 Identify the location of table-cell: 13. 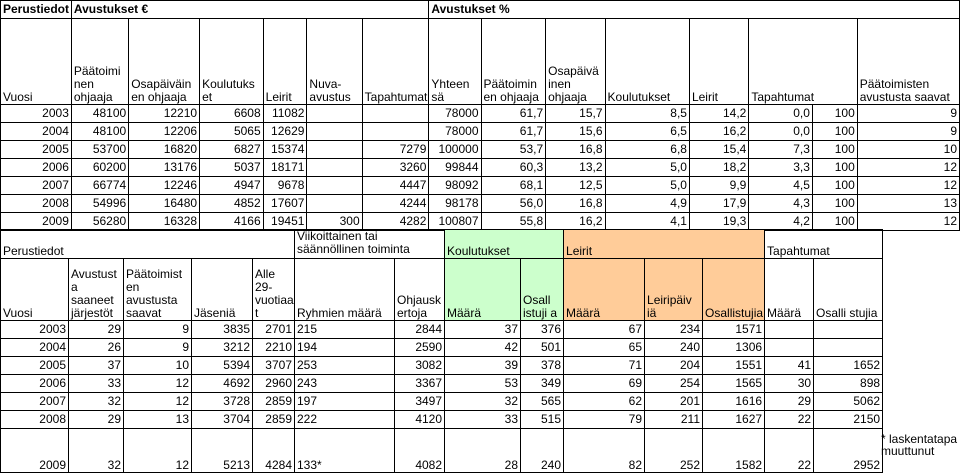
(908, 203).